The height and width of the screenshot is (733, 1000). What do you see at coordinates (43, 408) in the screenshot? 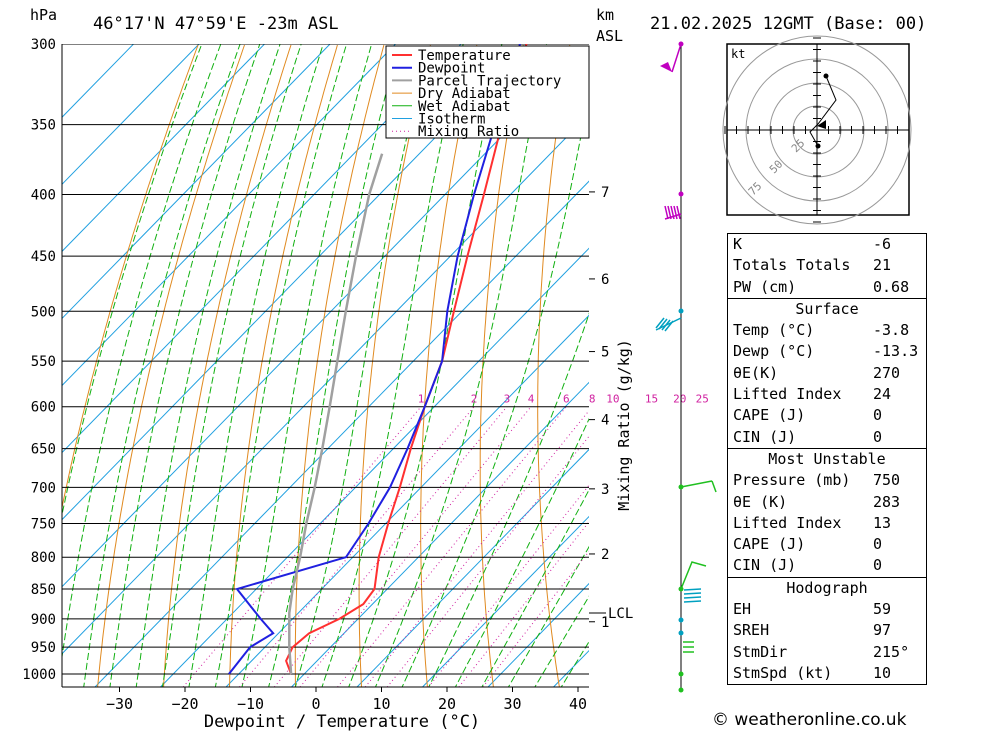
I see `pressure-tick-label: 600` at bounding box center [43, 408].